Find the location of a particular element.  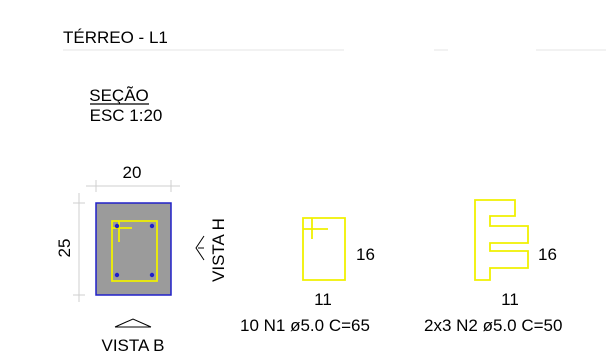

sheet-title: TÉRREO - L1 is located at coordinates (115, 37).